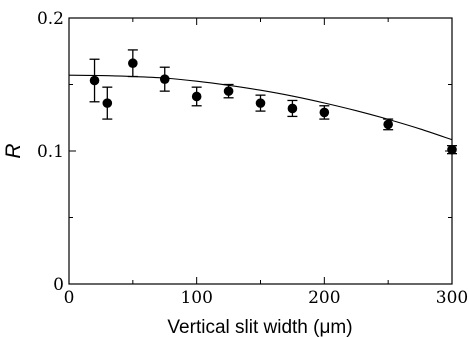 Image resolution: width=469 pixels, height=337 pixels. What do you see at coordinates (452, 298) in the screenshot?
I see `x-tick-label: 300` at bounding box center [452, 298].